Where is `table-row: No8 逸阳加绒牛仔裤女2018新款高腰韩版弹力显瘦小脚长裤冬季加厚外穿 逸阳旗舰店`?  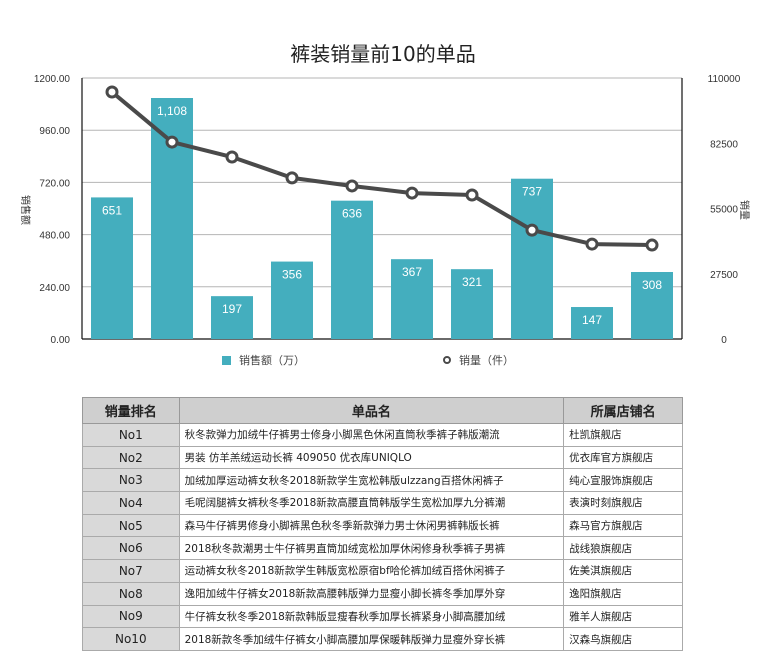 table-row: No8 逸阳加绒牛仔裤女2018新款高腰韩版弹力显瘦小脚长裤冬季加厚外穿 逸阳旗舰店 is located at coordinates (382, 593).